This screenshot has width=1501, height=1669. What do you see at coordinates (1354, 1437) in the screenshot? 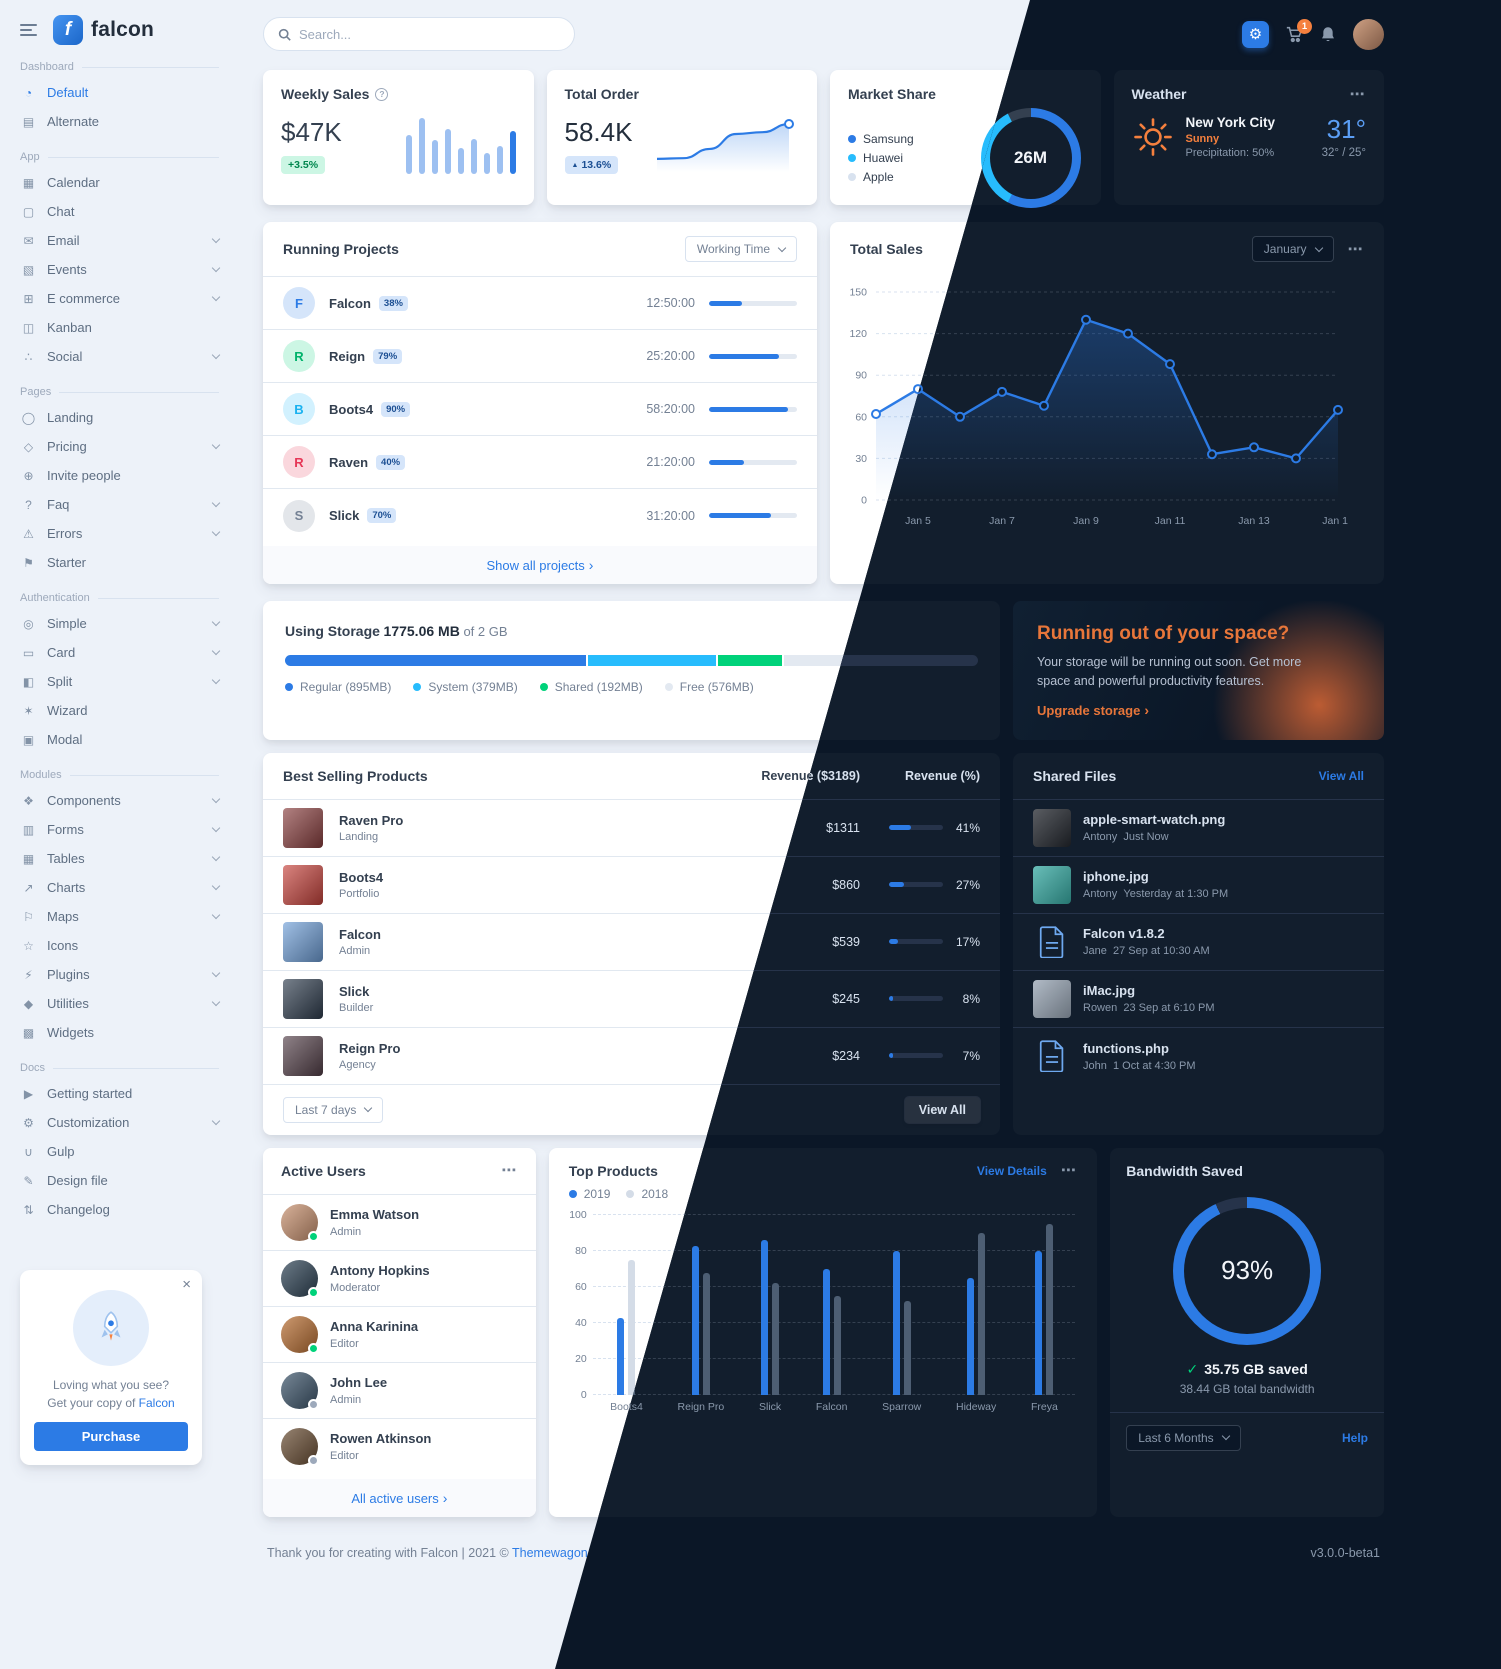
I see `help-link: Help` at bounding box center [1354, 1437].